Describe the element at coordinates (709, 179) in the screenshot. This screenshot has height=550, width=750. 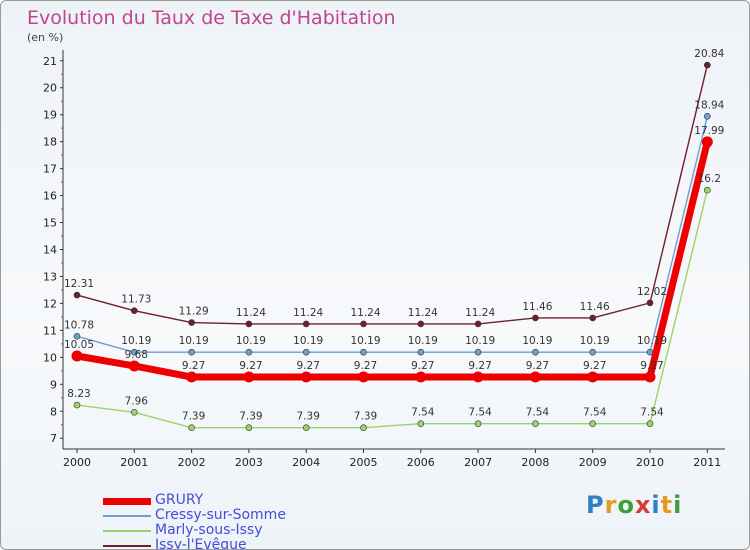
I see `data-label: 16.2` at that location.